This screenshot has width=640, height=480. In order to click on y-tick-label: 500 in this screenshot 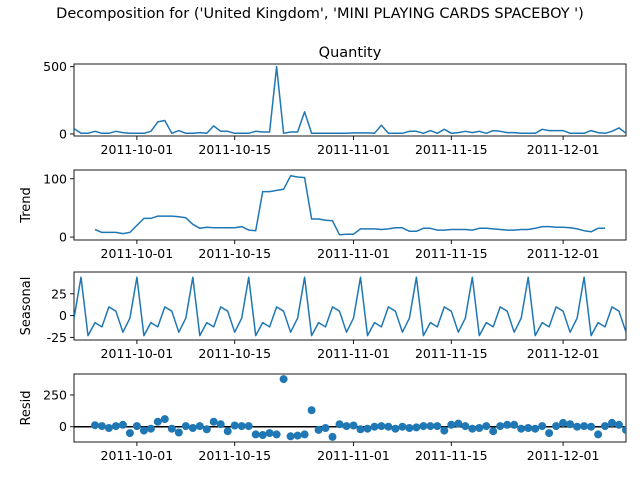, I will do `click(55, 66)`.